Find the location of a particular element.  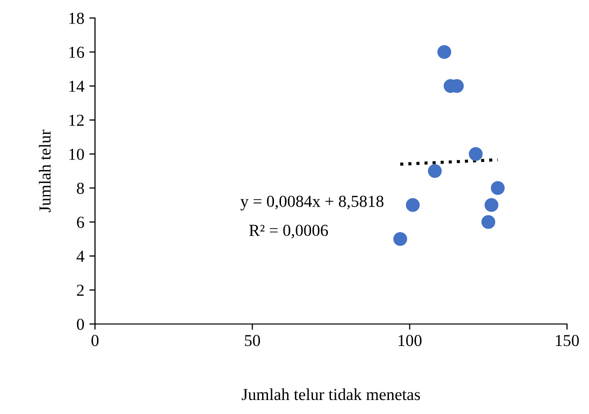

x-tick-label: 0 is located at coordinates (95, 340).